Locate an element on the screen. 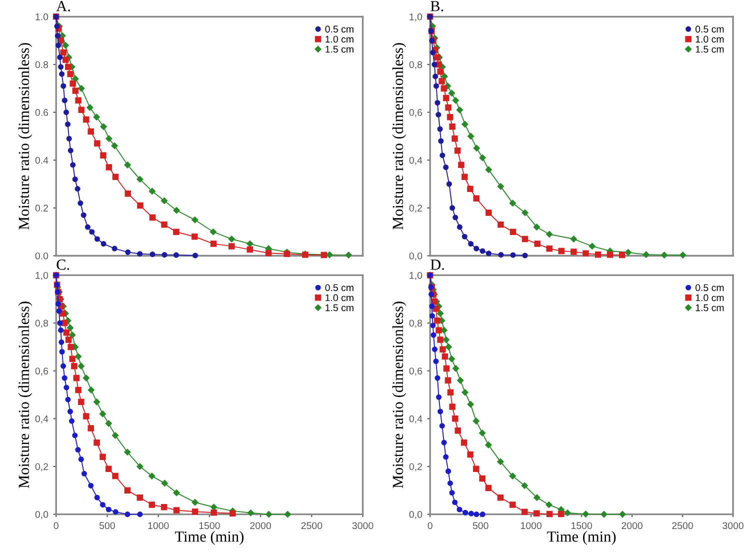 The image size is (748, 556). chart-title: B. is located at coordinates (437, 6).